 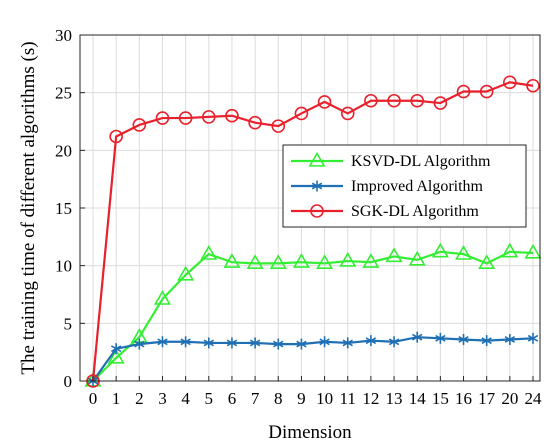 I want to click on x-tick-label: 12, so click(x=370, y=398).